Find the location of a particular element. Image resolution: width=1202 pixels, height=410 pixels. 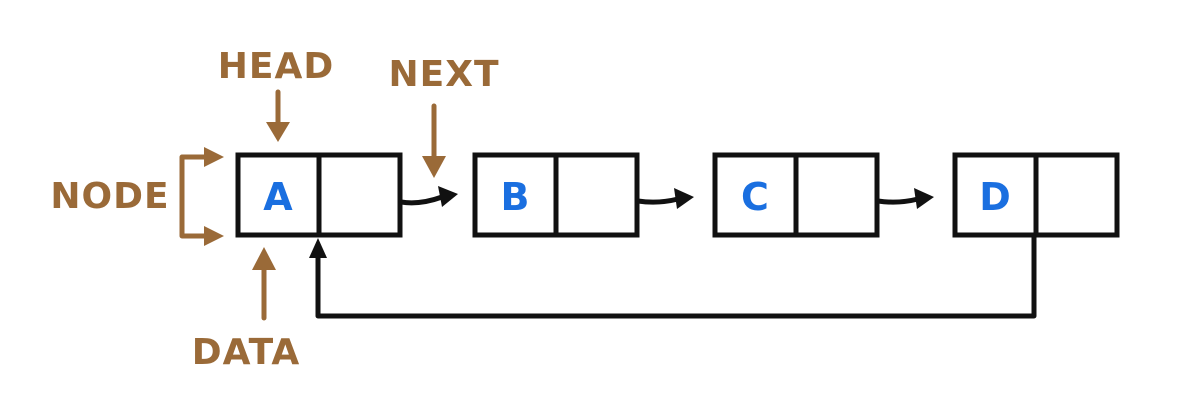

arrow-c-to-d-line is located at coordinates (898, 200).